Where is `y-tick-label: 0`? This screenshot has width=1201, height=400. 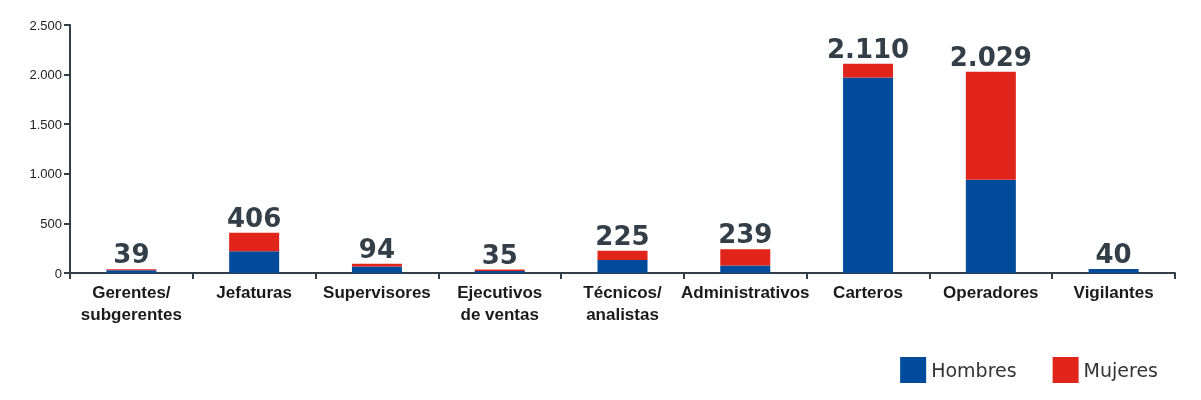 y-tick-label: 0 is located at coordinates (58, 273).